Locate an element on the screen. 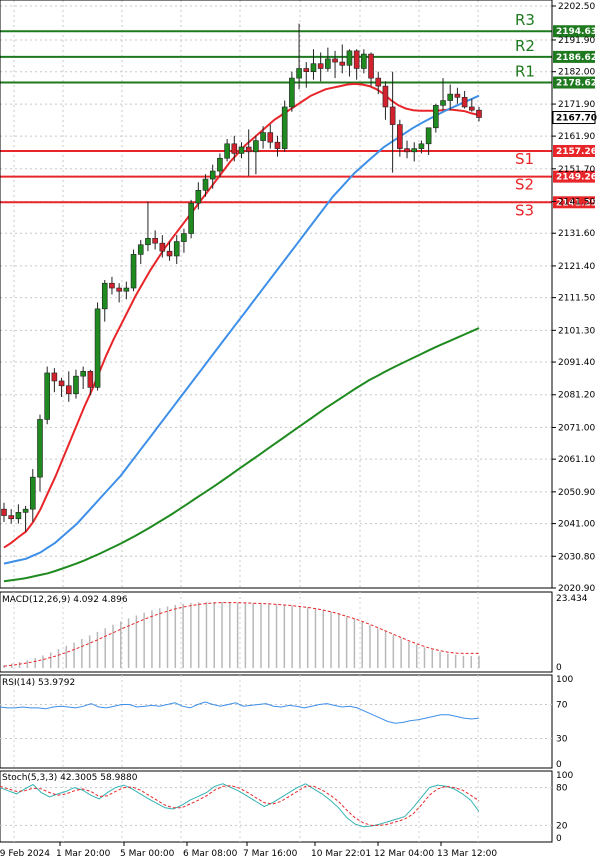 The height and width of the screenshot is (863, 600). stoch-signal-line is located at coordinates (240, 805).